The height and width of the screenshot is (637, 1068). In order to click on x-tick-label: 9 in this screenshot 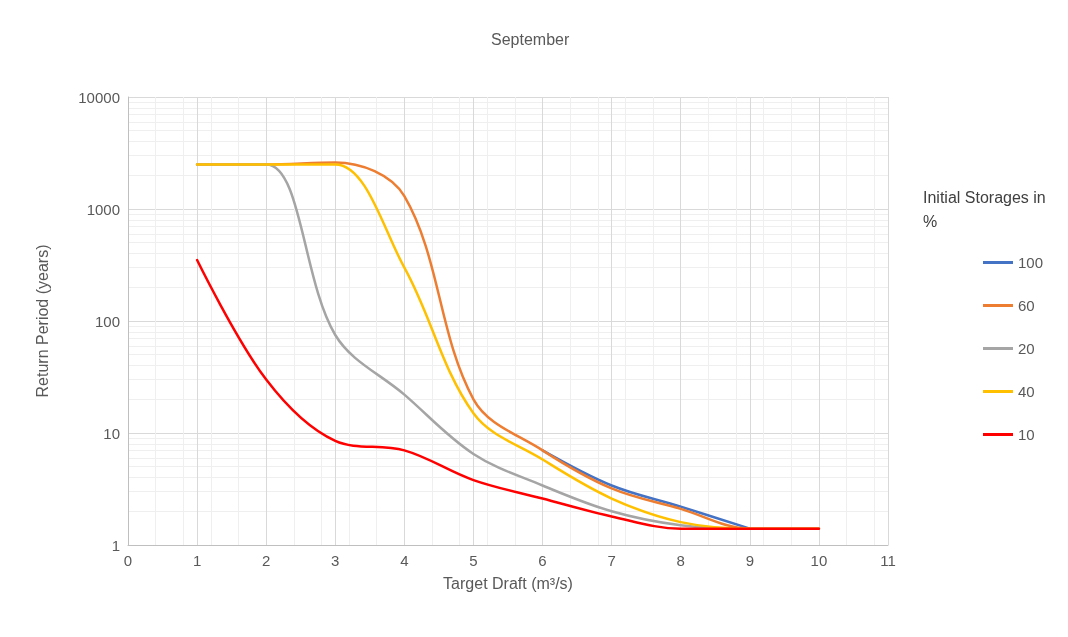, I will do `click(749, 560)`.